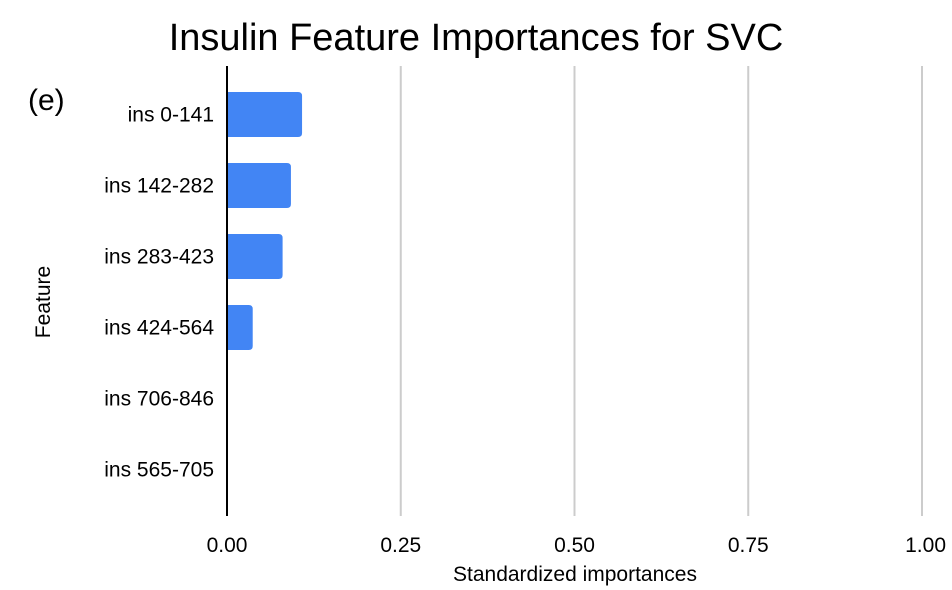  I want to click on x-tick-label: 0.75, so click(748, 545).